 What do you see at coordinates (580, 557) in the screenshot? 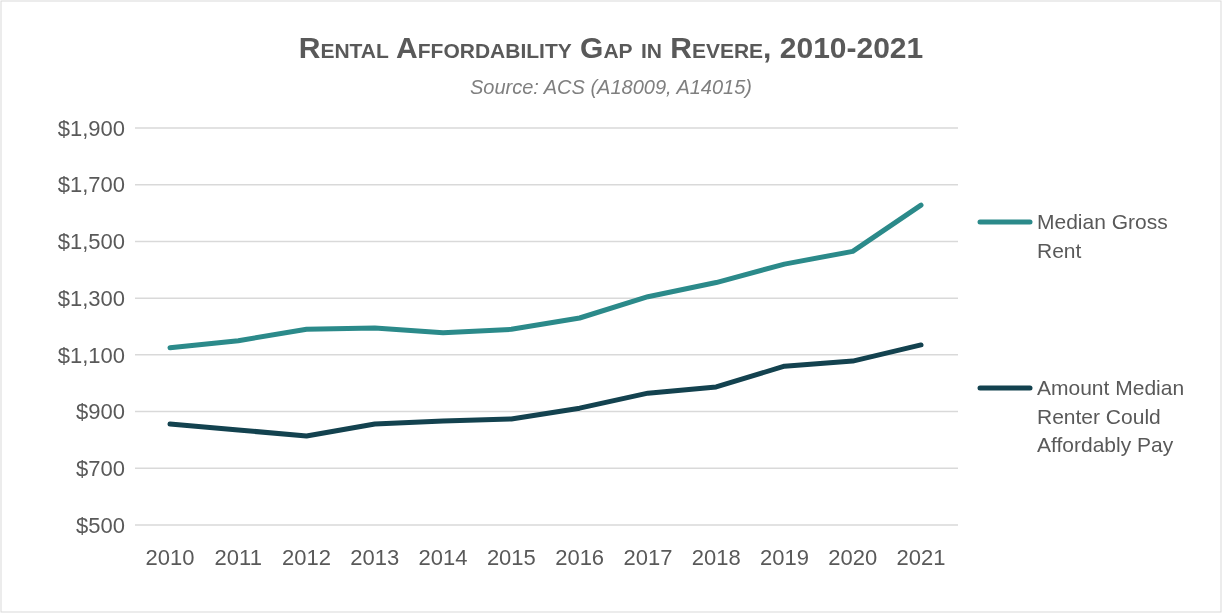
I see `x-tick-label: 2016` at bounding box center [580, 557].